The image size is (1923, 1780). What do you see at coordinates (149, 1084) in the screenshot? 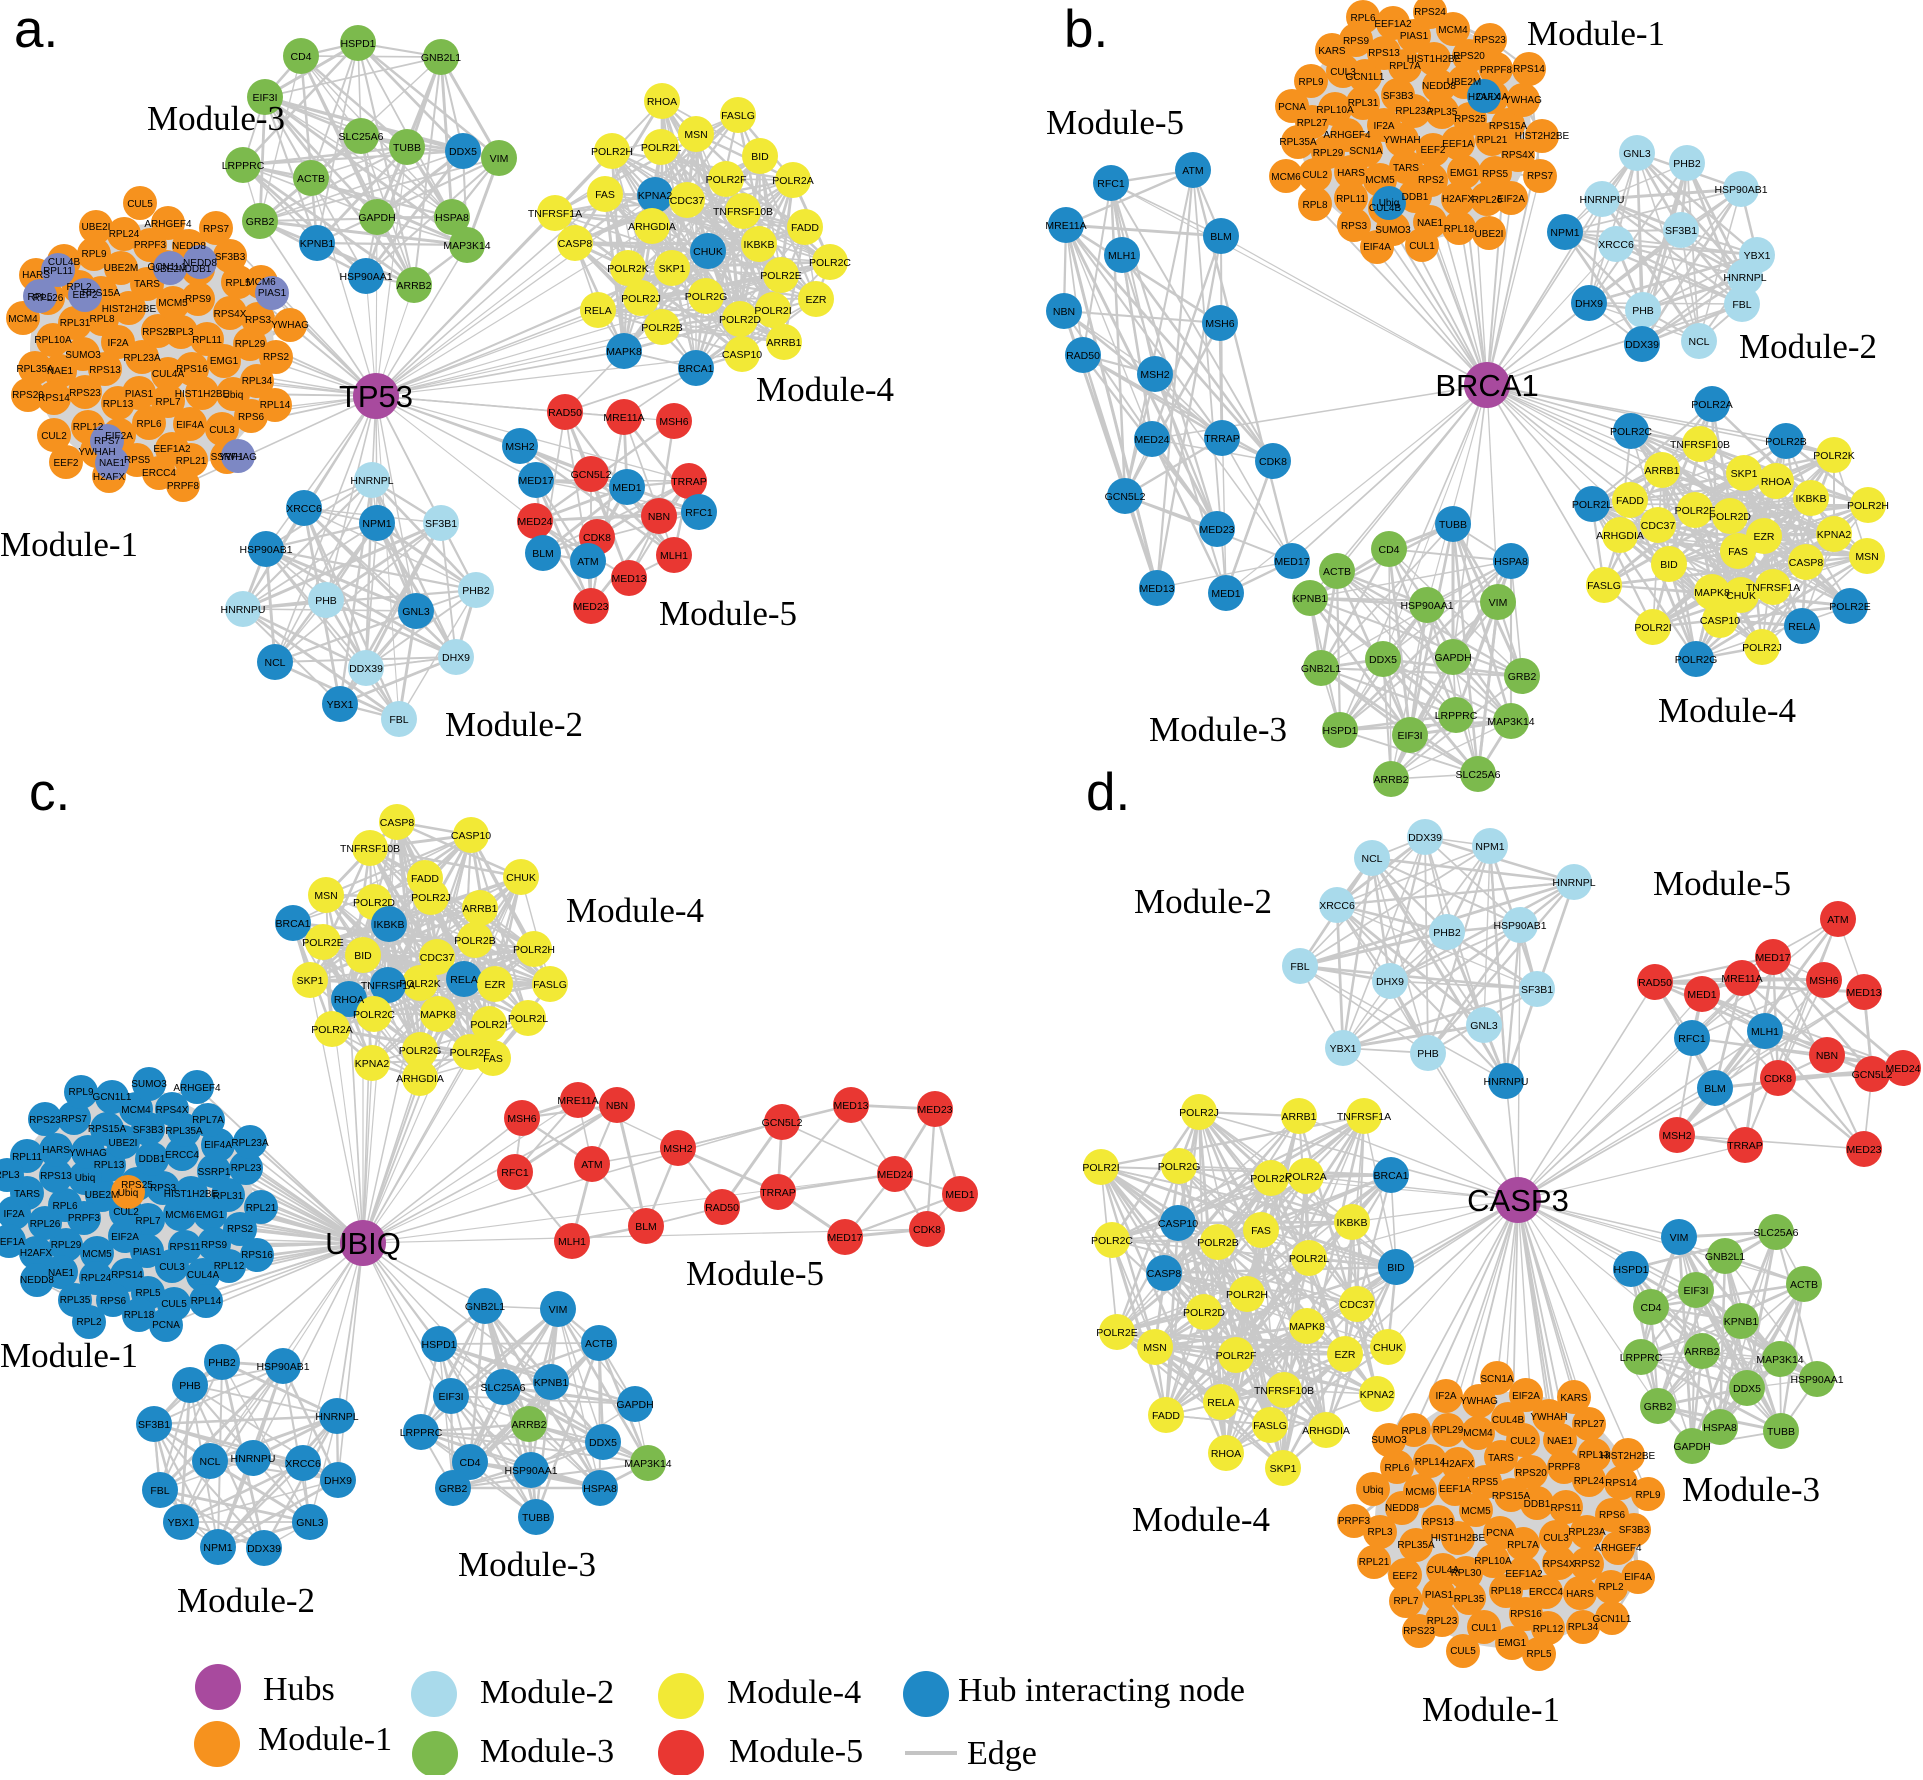
I see `svg-text: SUMO3` at bounding box center [149, 1084].